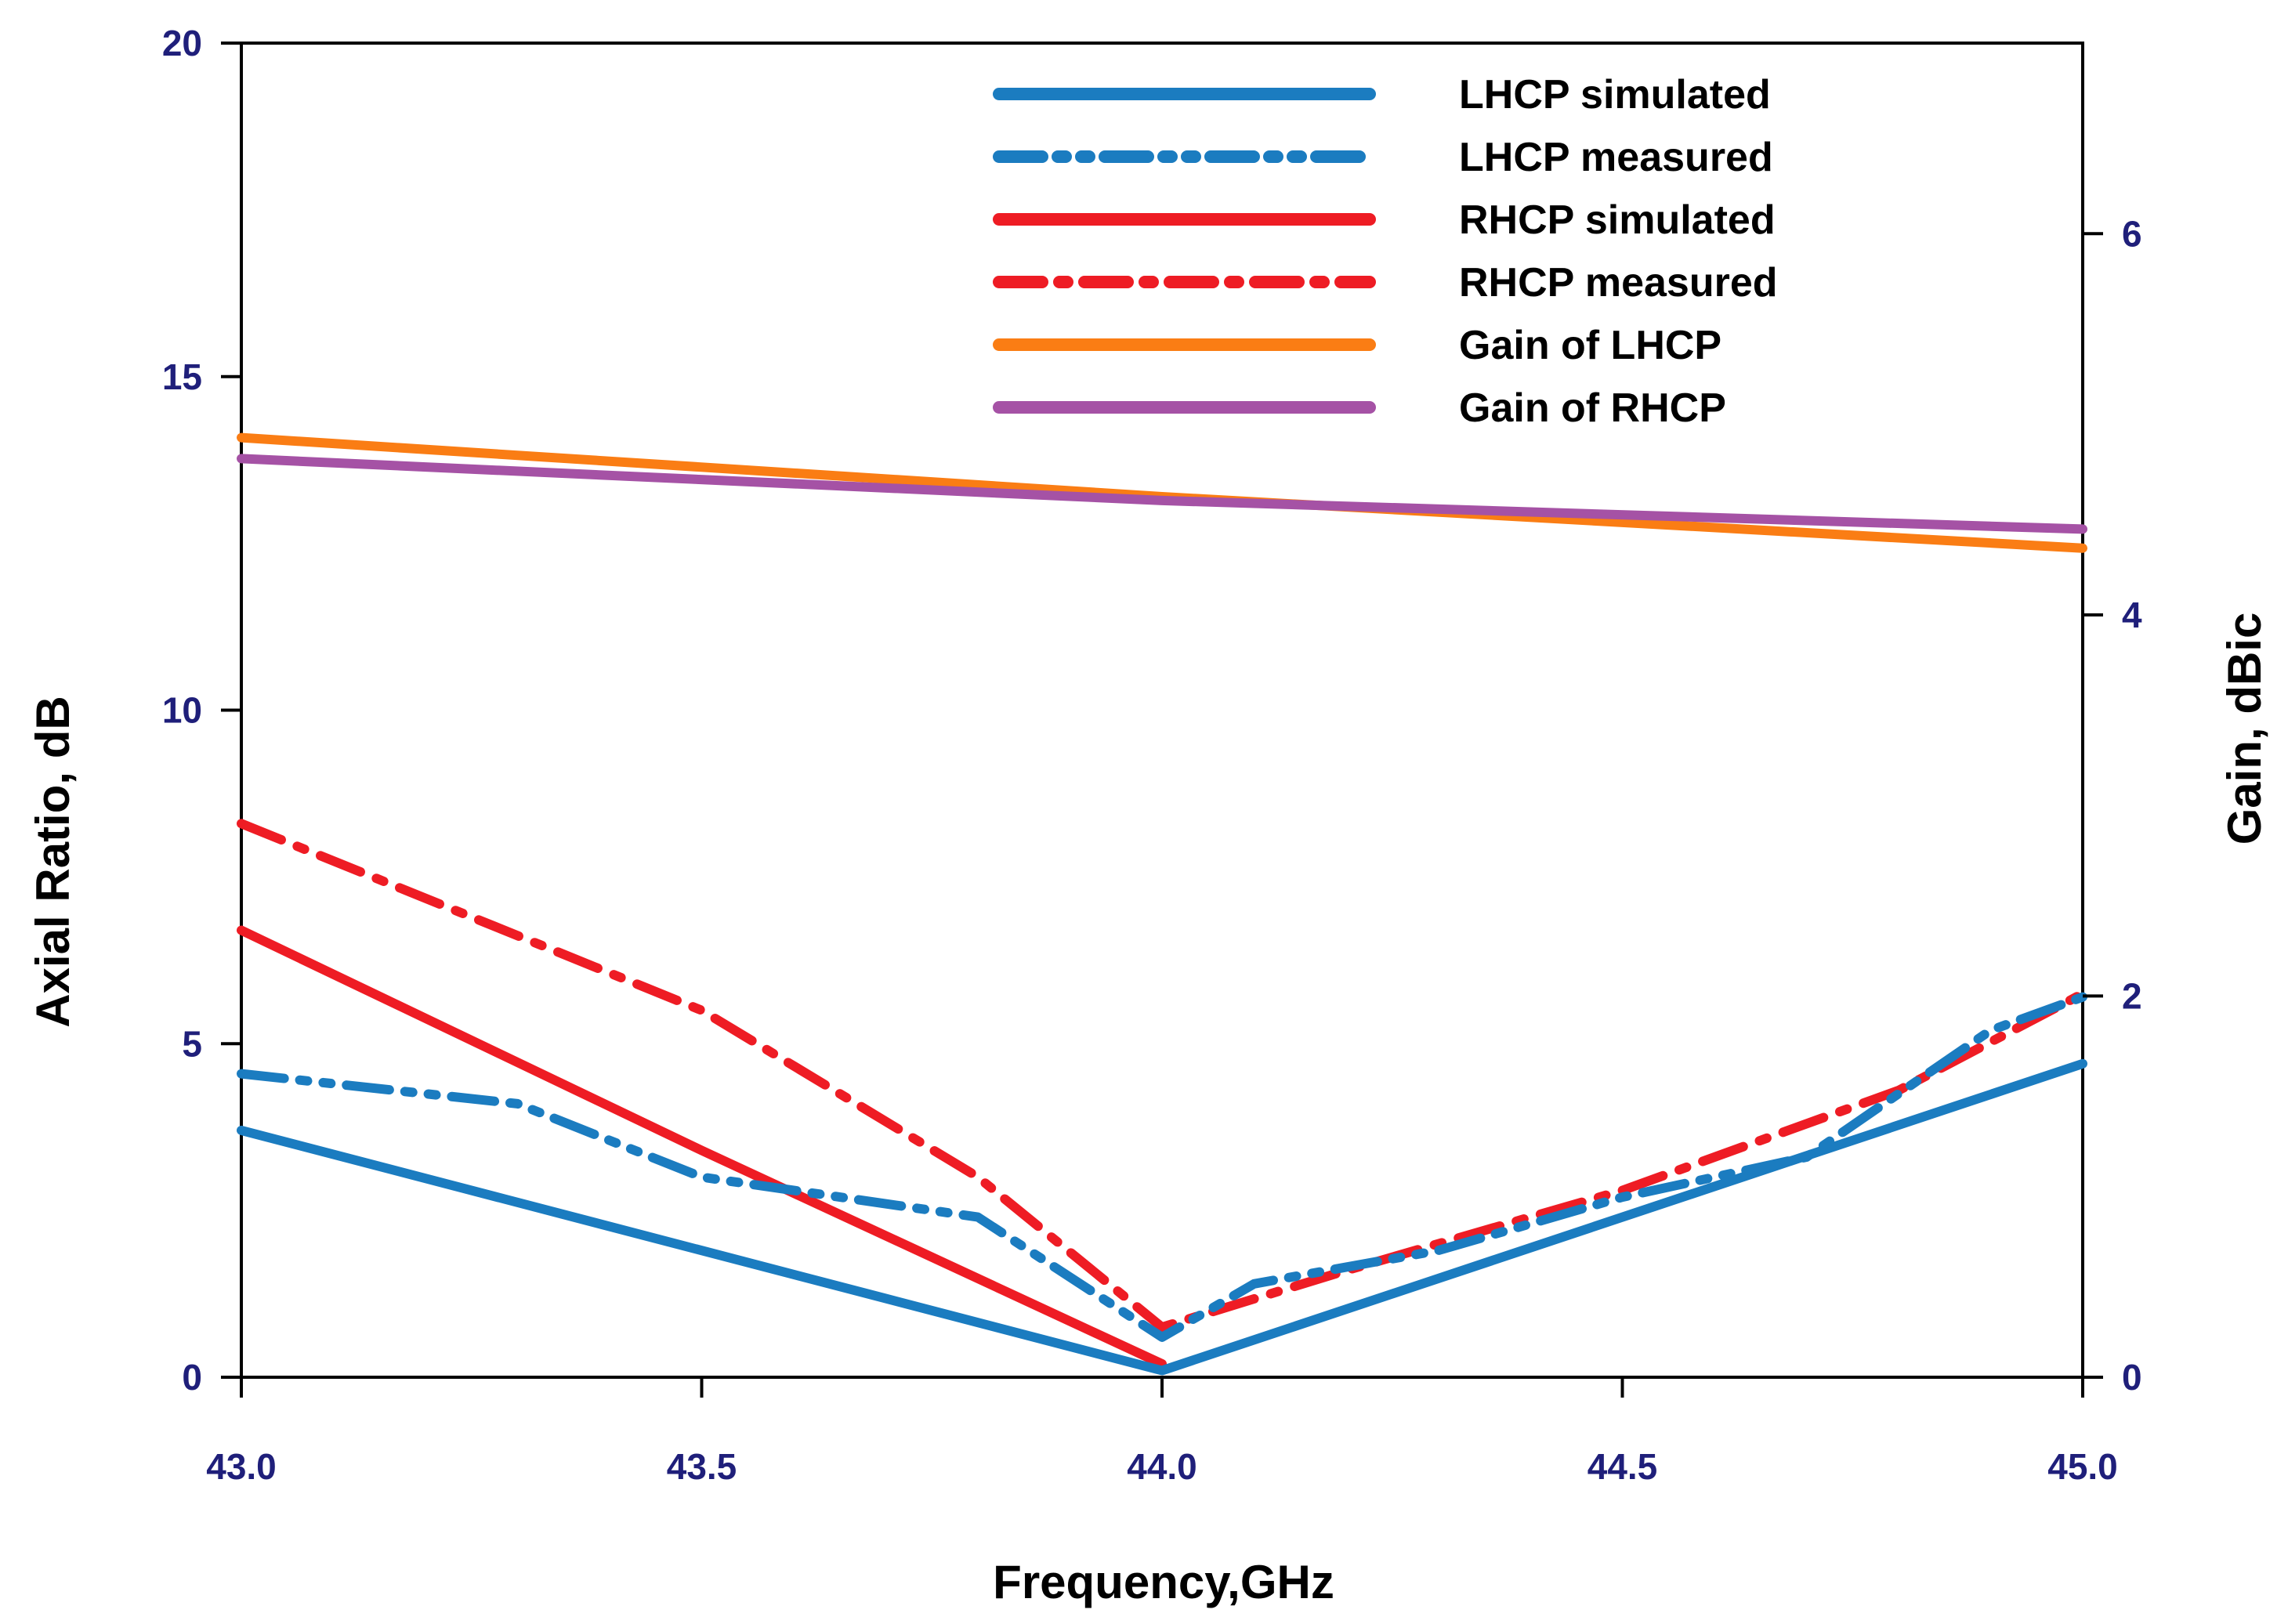  Describe the element at coordinates (1615, 95) in the screenshot. I see `legend-label: LHCP simulated` at that location.